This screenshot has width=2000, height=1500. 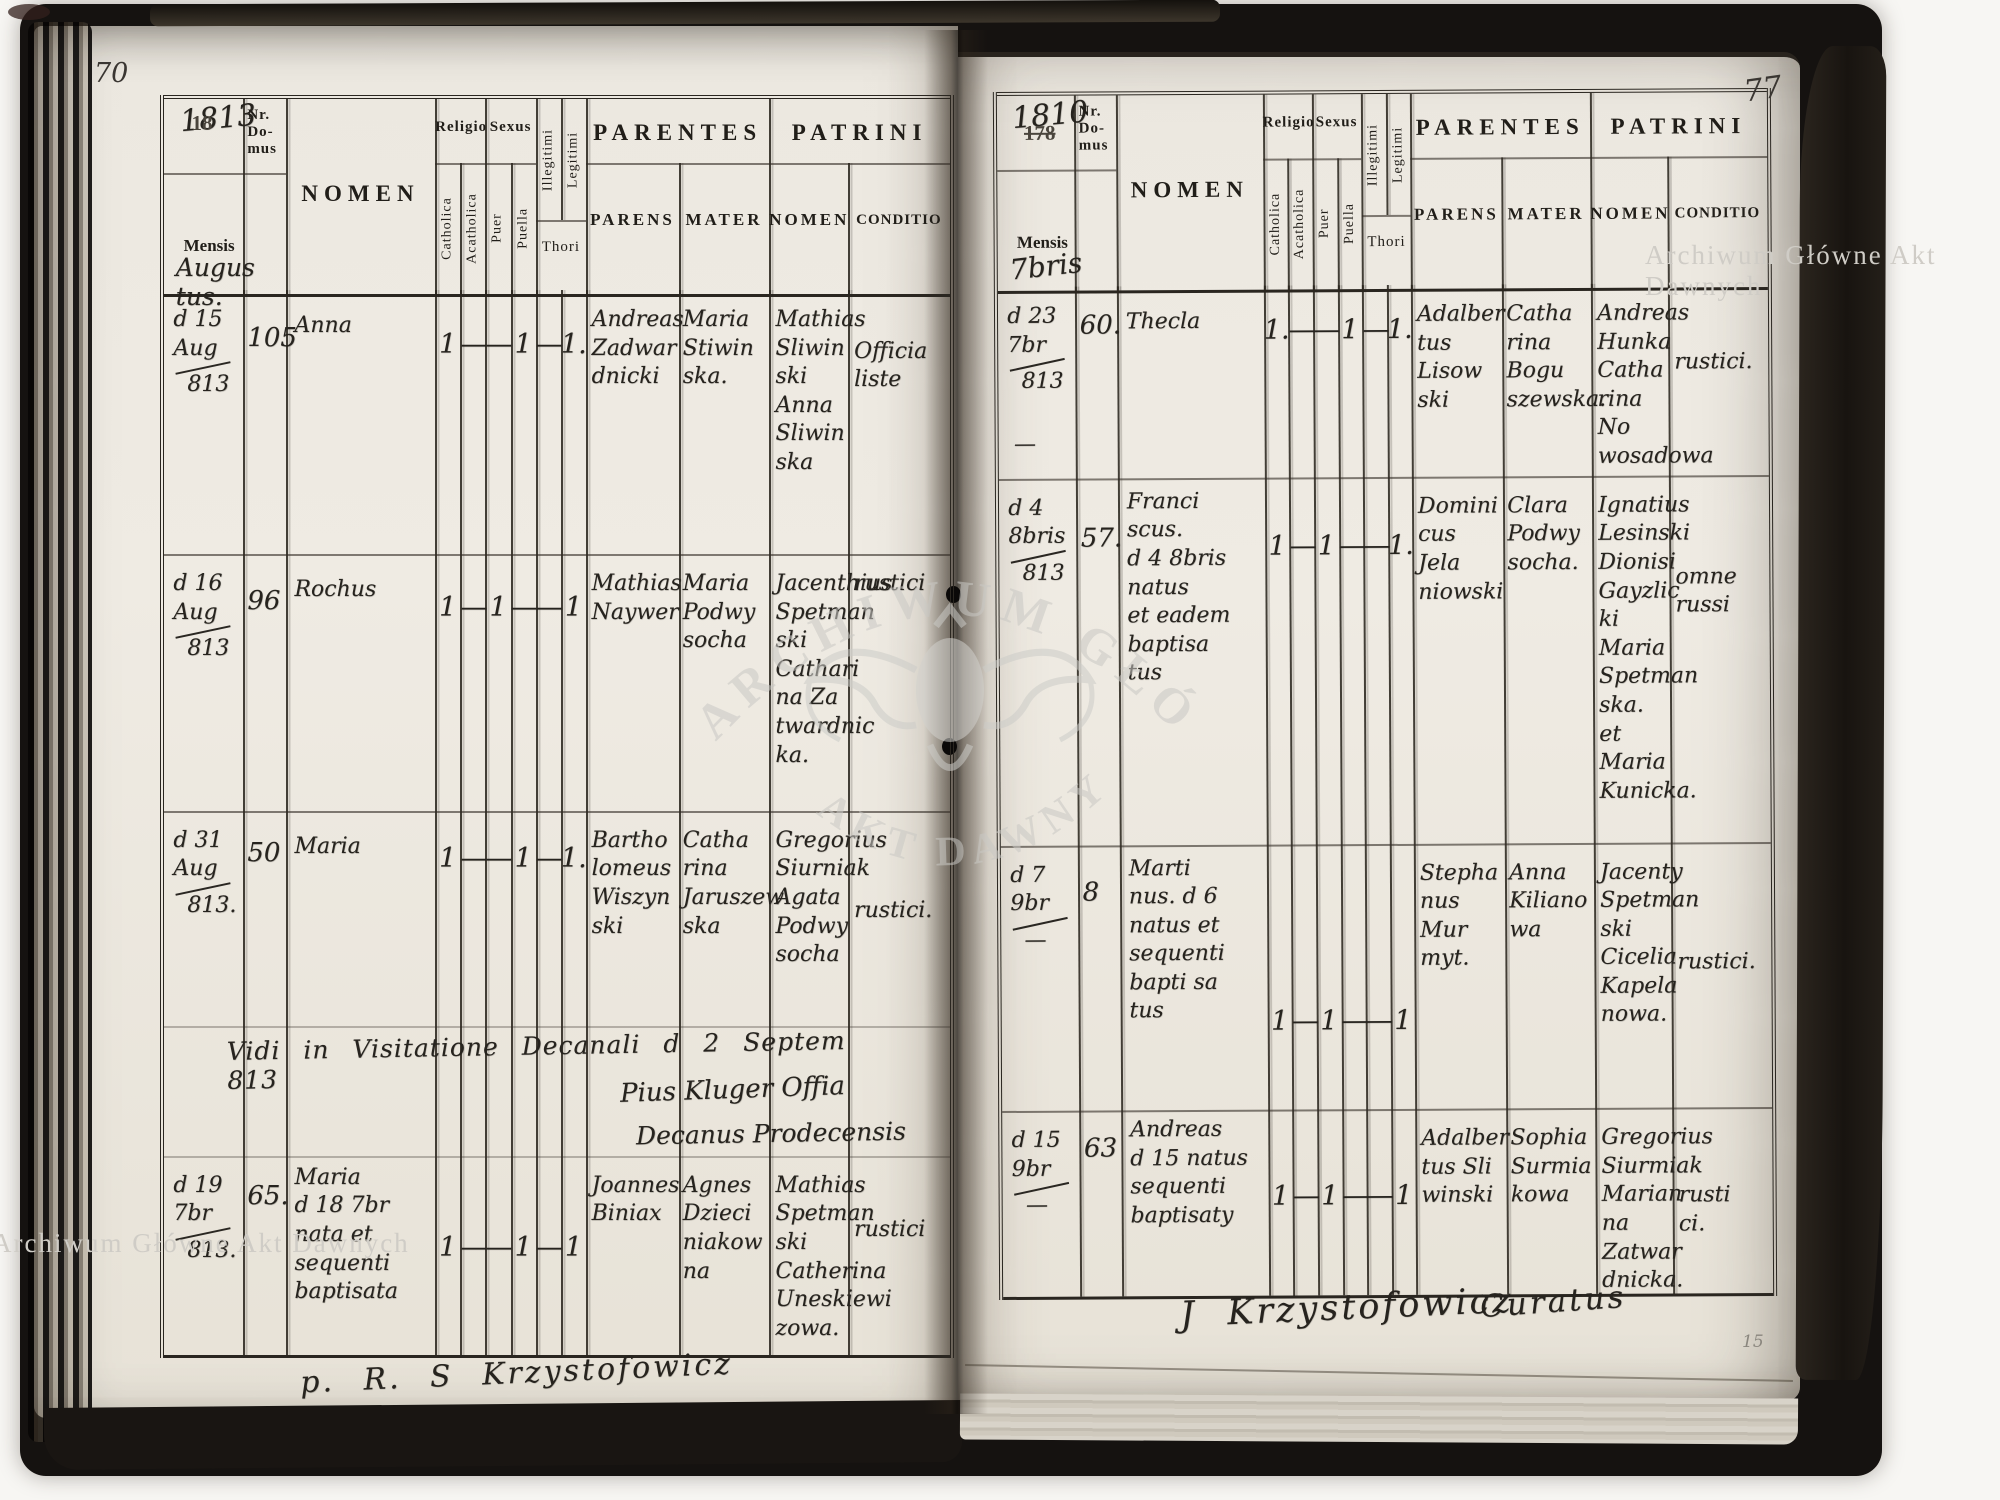 What do you see at coordinates (548, 159) in the screenshot?
I see `col-label-illegitimi: Illegitimi` at bounding box center [548, 159].